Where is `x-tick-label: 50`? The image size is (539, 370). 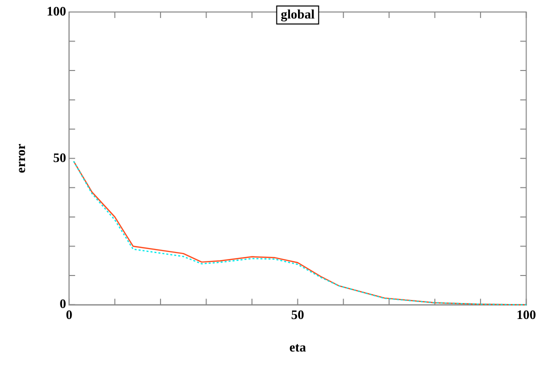
x-tick-label: 50 is located at coordinates (297, 314).